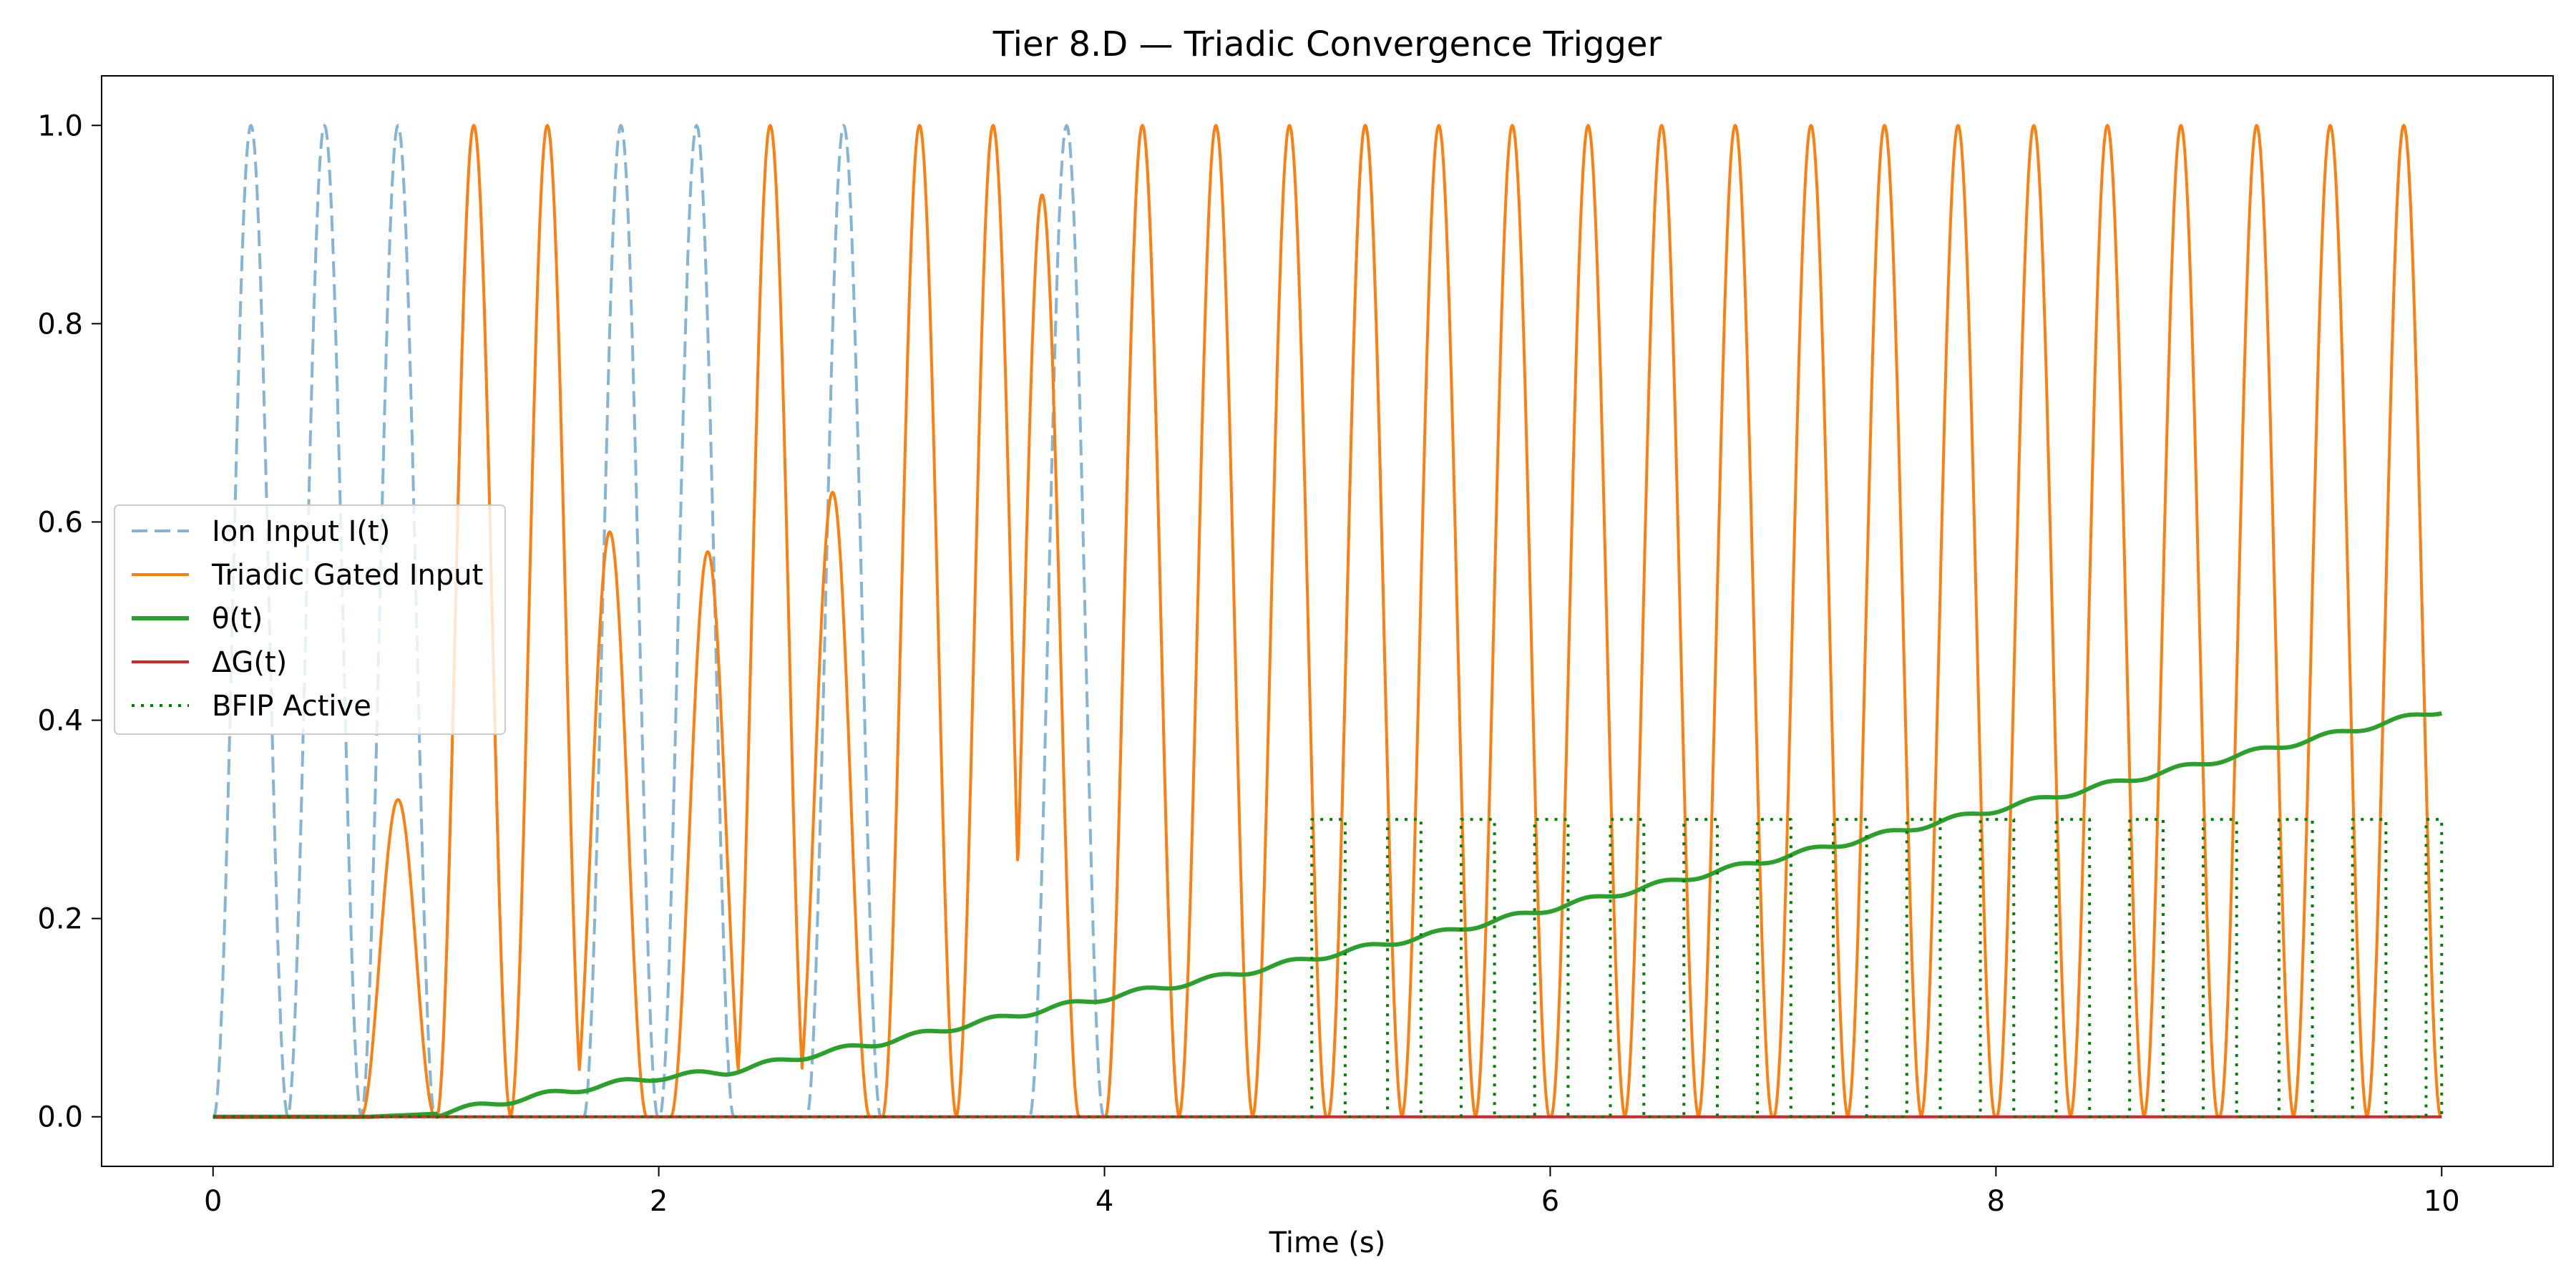  What do you see at coordinates (60, 919) in the screenshot?
I see `y-tick-label: 0.2` at bounding box center [60, 919].